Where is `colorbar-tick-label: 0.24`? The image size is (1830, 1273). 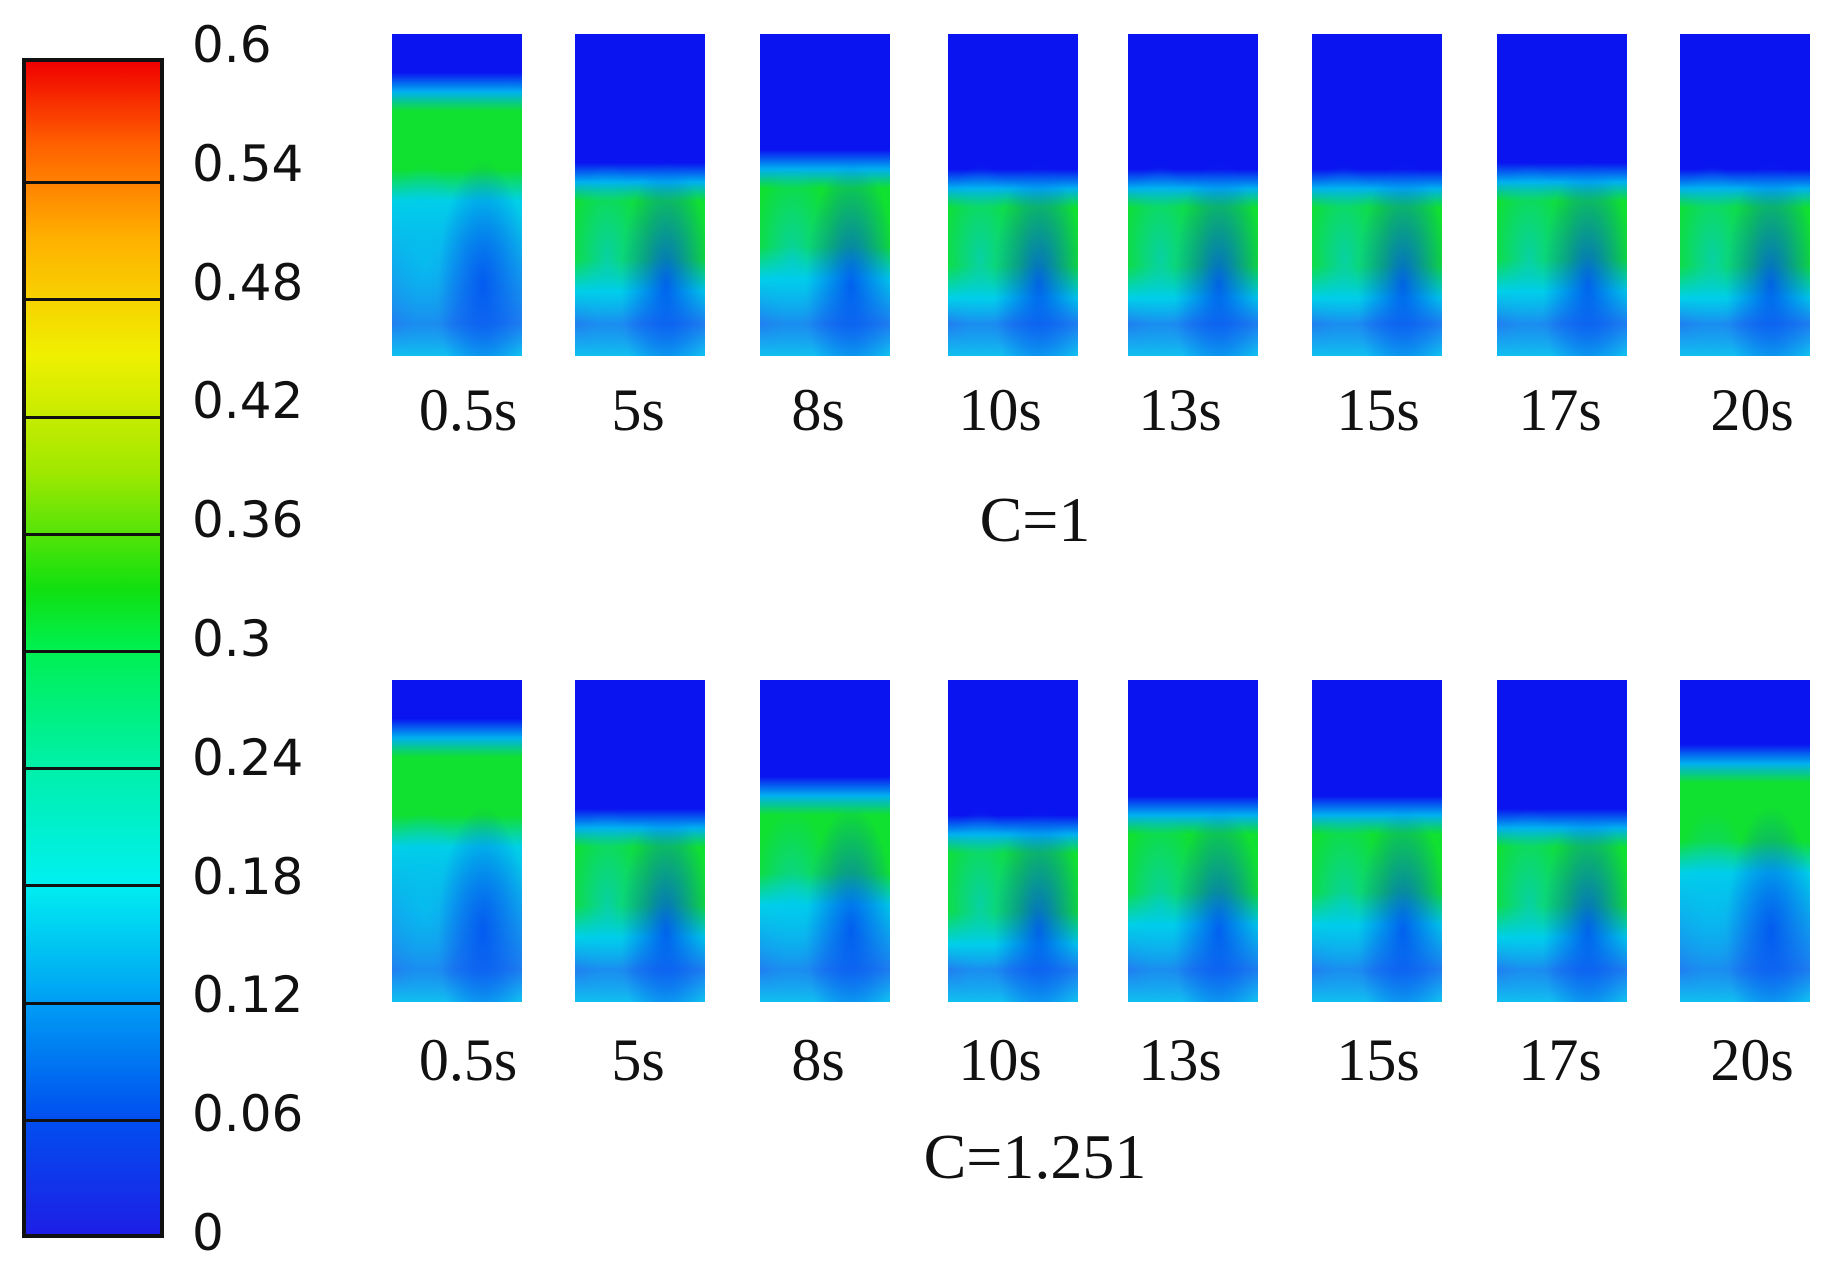
colorbar-tick-label: 0.24 is located at coordinates (248, 757).